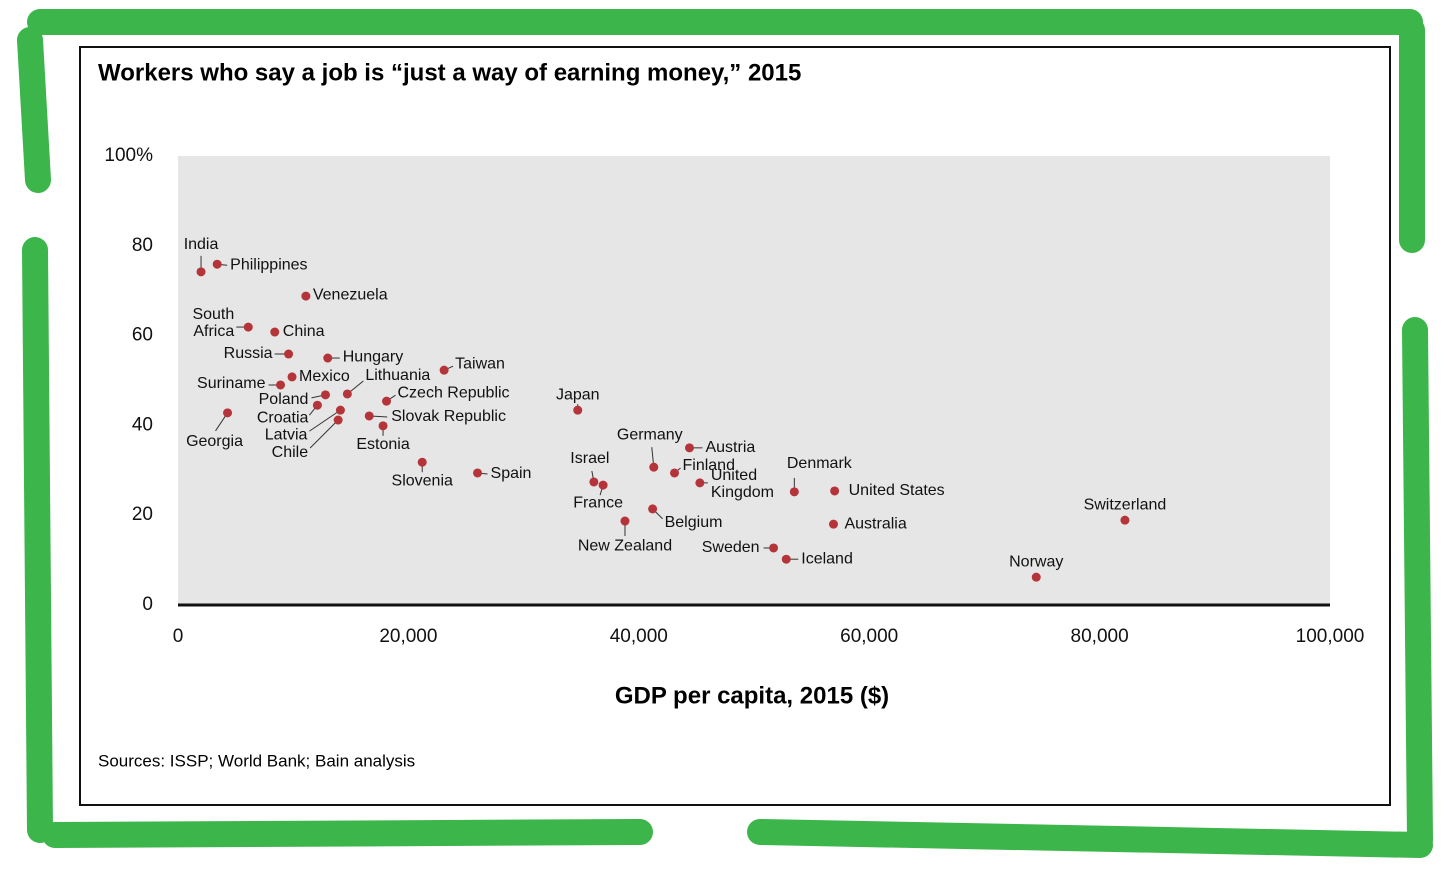 This screenshot has width=1454, height=869. What do you see at coordinates (827, 558) in the screenshot?
I see `point-label: Iceland` at bounding box center [827, 558].